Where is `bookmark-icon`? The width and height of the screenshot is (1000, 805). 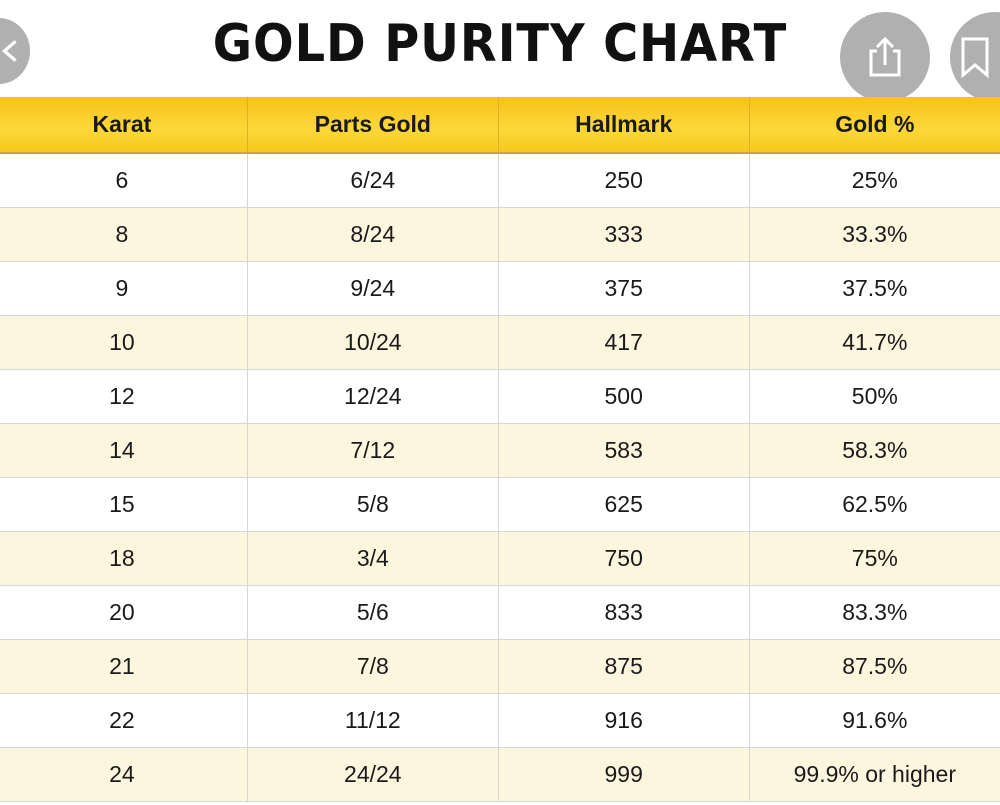 bookmark-icon is located at coordinates (975, 58).